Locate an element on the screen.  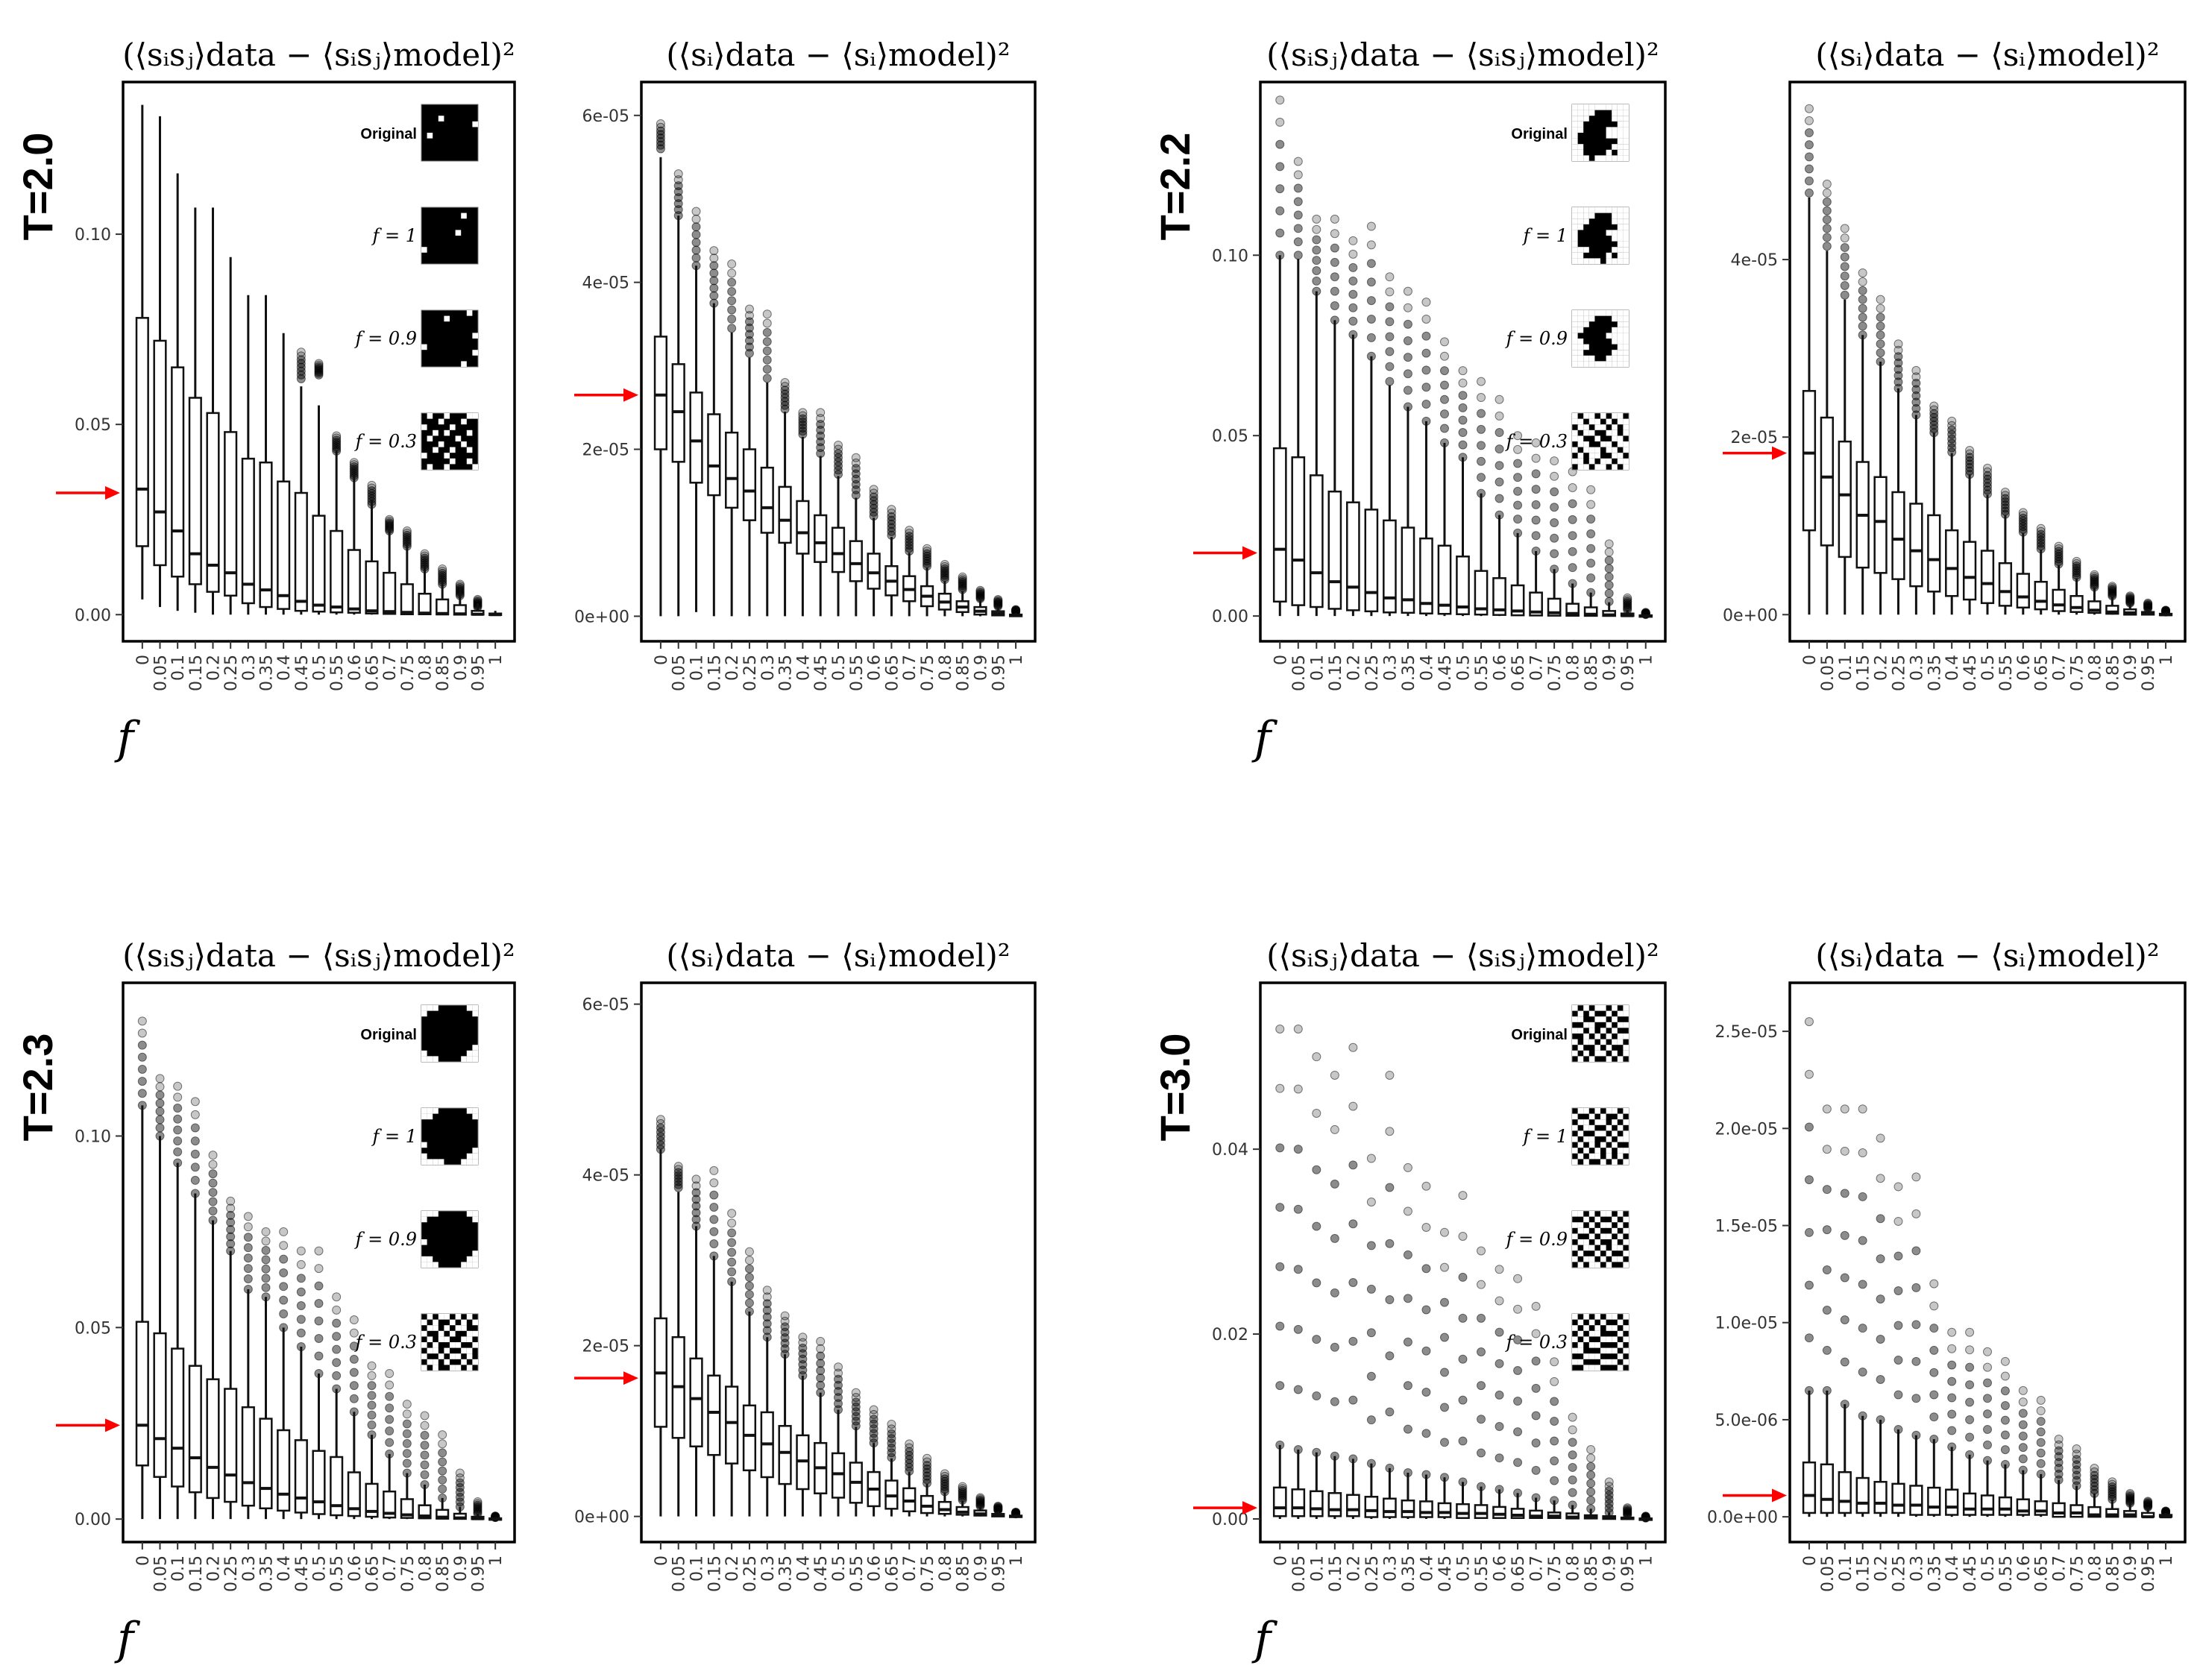
box-0.1 is located at coordinates (1845, 419).